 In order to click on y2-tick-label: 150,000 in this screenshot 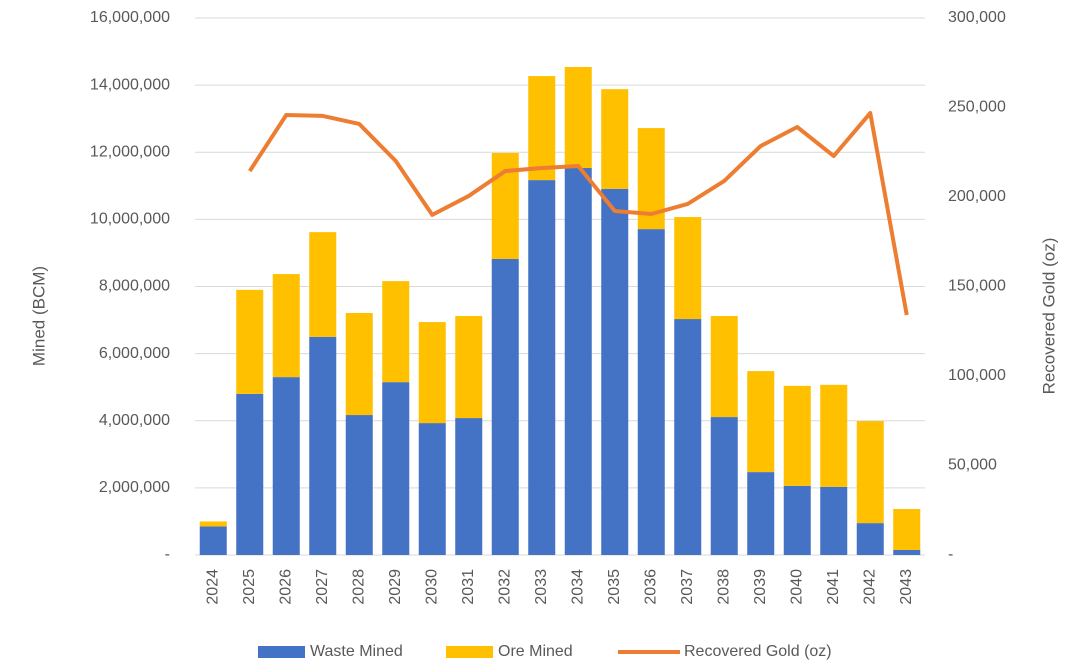, I will do `click(977, 286)`.